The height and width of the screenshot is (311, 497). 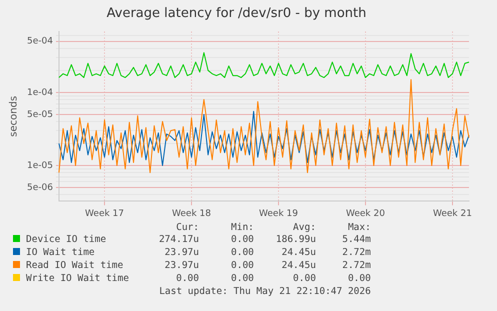 I want to click on x-tick-label: Week 19, so click(x=278, y=213).